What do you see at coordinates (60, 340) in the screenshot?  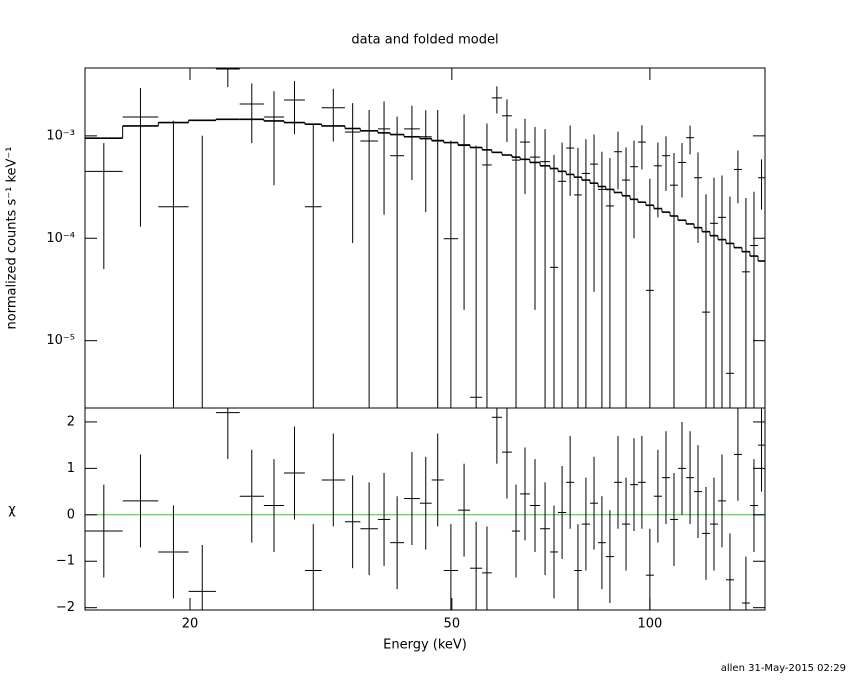 I see `y-tick-label: 10⁻⁵` at bounding box center [60, 340].